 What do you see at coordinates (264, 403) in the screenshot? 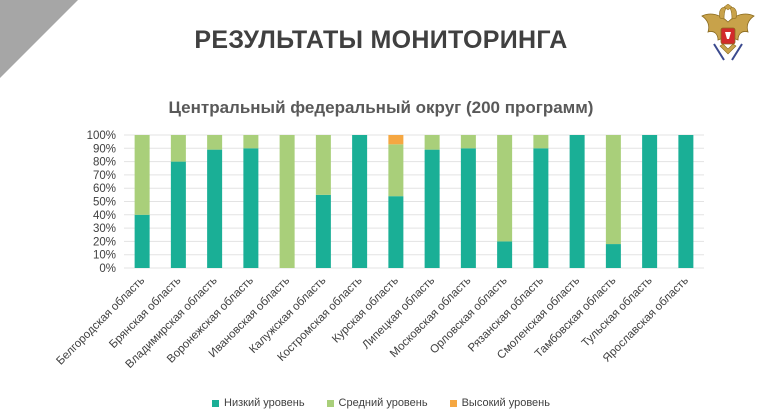
I see `legend-label: Низкий уровень` at bounding box center [264, 403].